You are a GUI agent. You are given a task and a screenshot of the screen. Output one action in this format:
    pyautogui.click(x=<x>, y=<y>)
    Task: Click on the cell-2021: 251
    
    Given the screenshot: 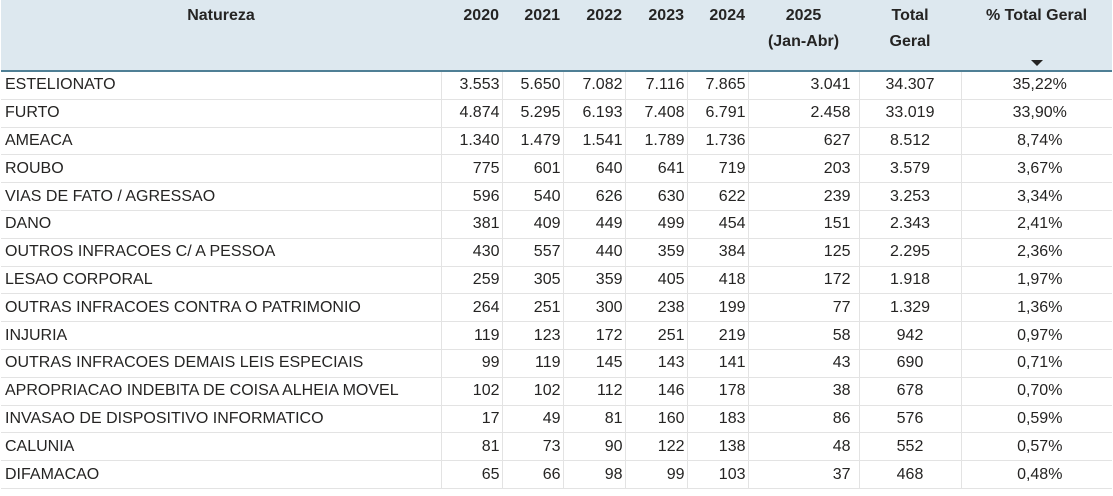 What is the action you would take?
    pyautogui.click(x=532, y=308)
    